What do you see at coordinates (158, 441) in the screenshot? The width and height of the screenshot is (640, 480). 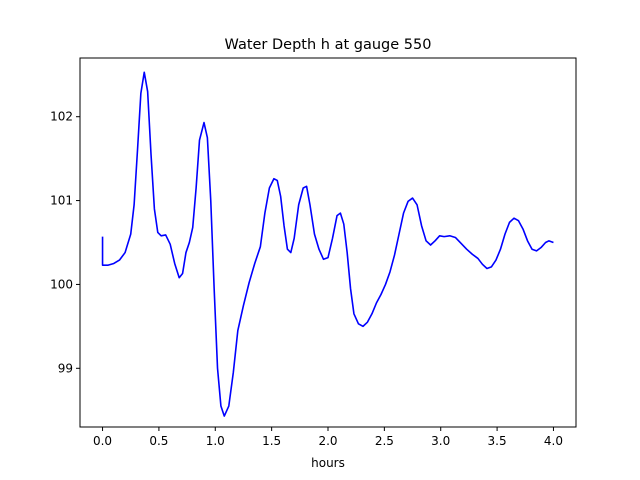 I see `x-tick-label: 0.5` at bounding box center [158, 441].